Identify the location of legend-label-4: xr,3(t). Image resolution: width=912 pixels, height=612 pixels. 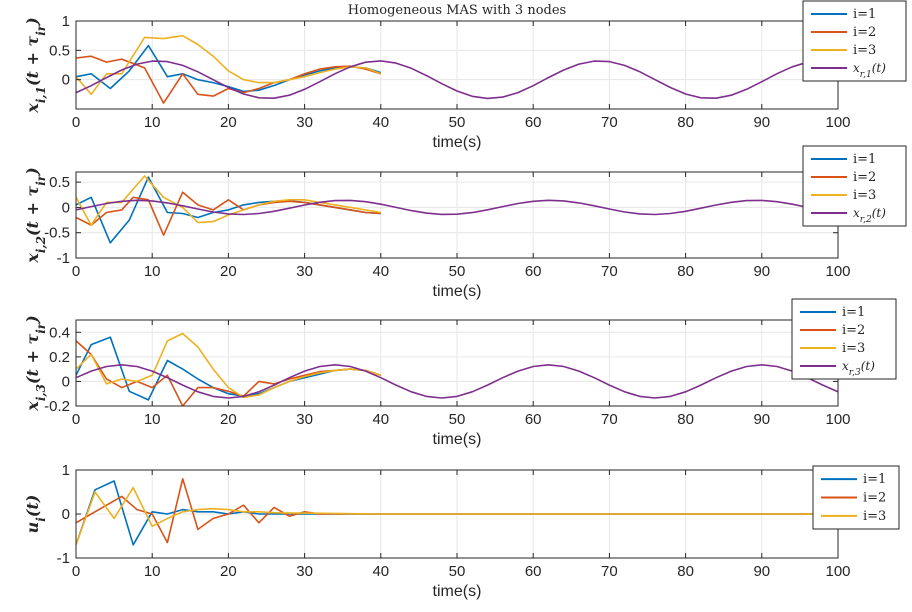
(858, 368).